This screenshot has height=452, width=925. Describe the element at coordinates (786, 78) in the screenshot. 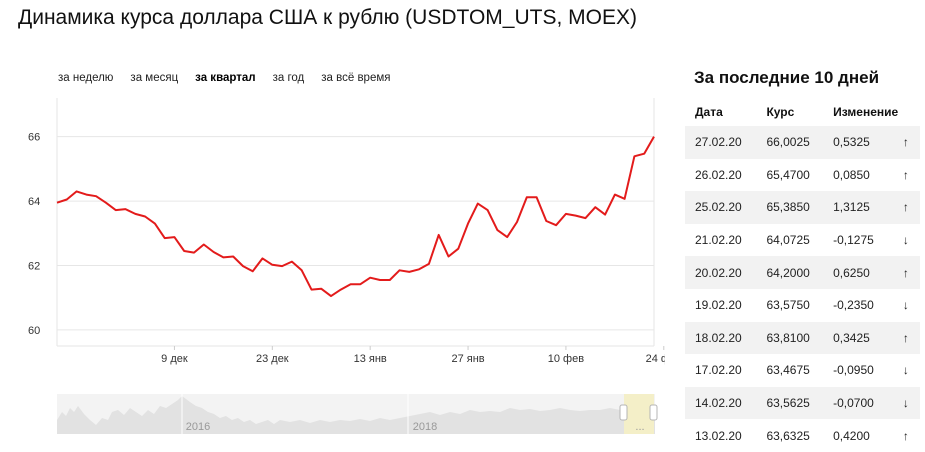

I see `table-title: За последние 10 дней` at that location.